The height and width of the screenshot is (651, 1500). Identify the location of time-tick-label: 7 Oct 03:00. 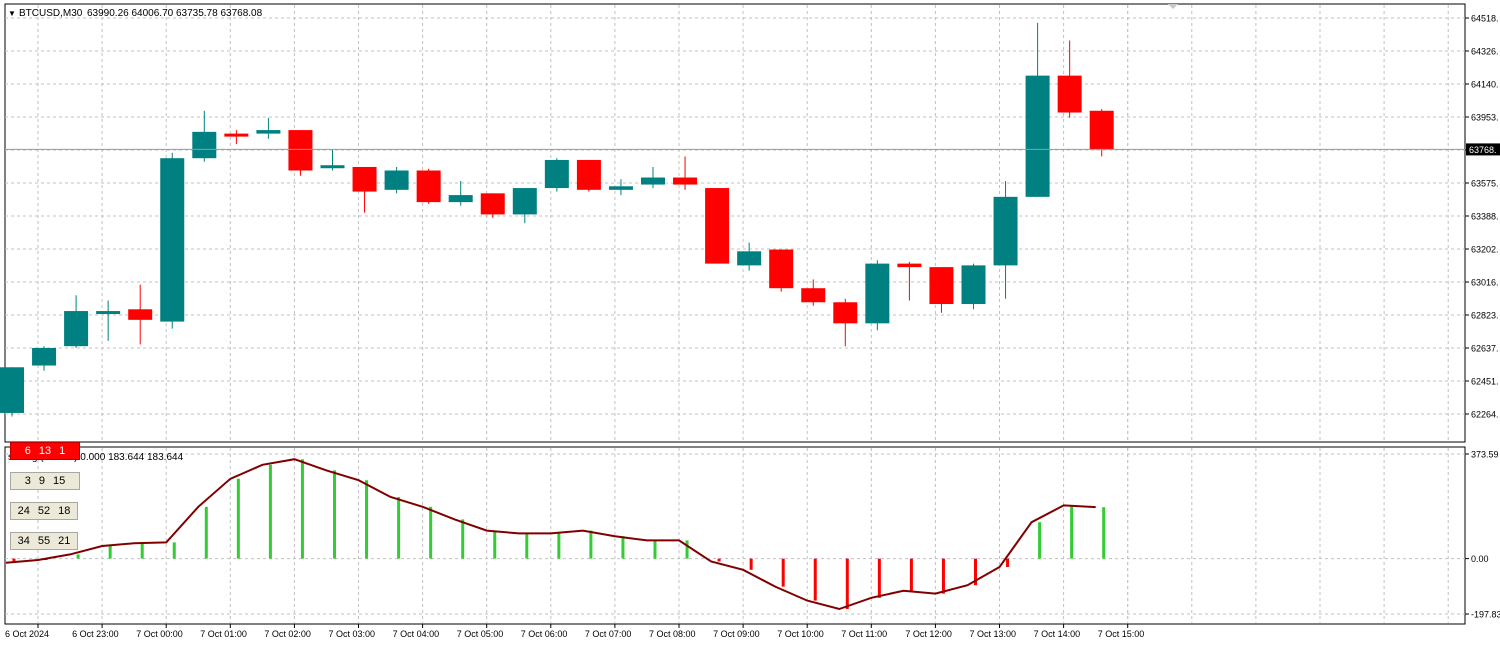
(352, 634).